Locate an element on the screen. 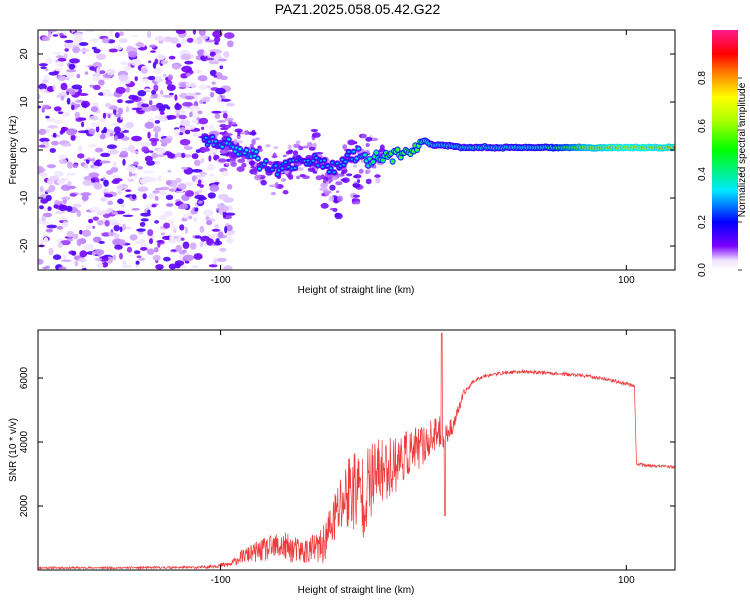 Image resolution: width=750 pixels, height=600 pixels. spectrogram-y-label: Frequency (Hz) is located at coordinates (13, 150).